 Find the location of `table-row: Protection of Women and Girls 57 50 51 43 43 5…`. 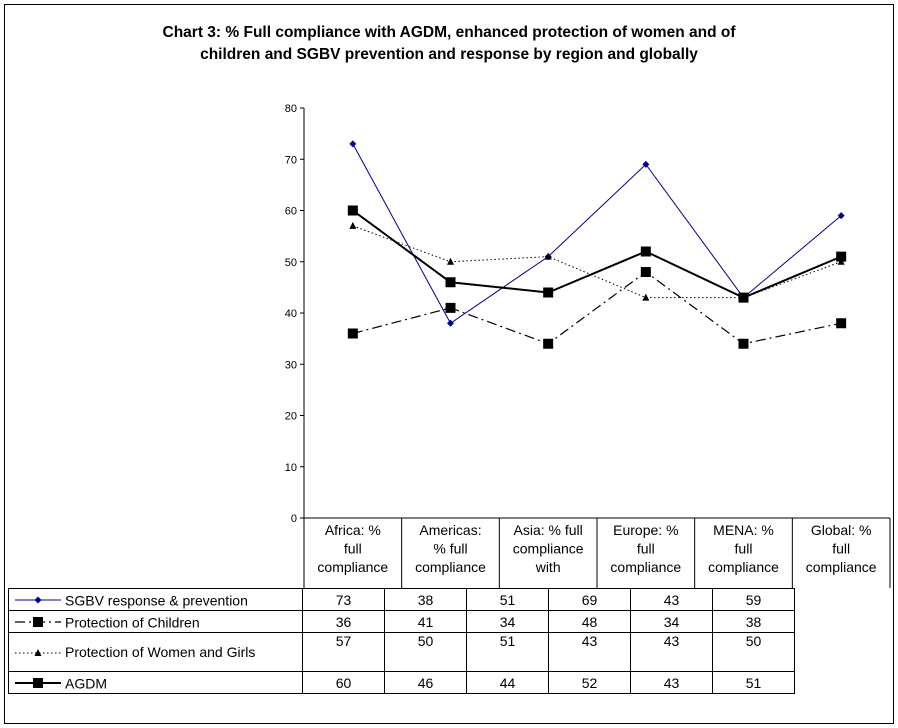

table-row: Protection of Women and Girls 57 50 51 43 43 5… is located at coordinates (401, 652).